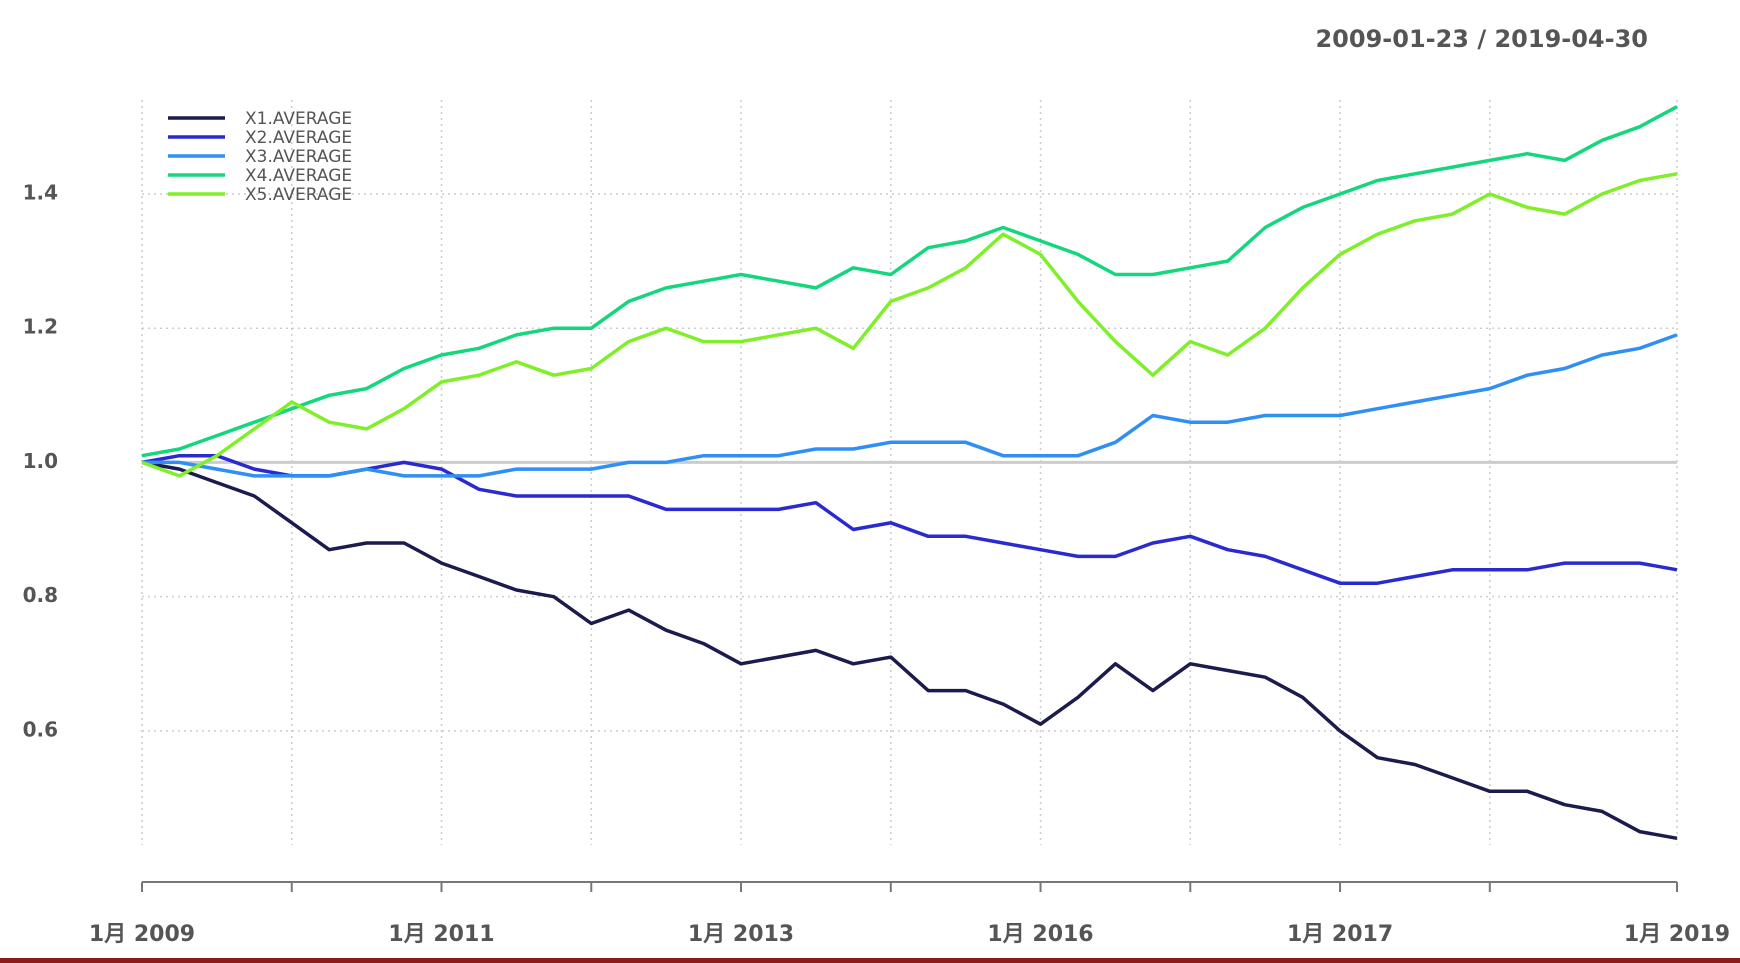  Describe the element at coordinates (441, 934) in the screenshot. I see `x-tick-label: 1月 2011` at that location.